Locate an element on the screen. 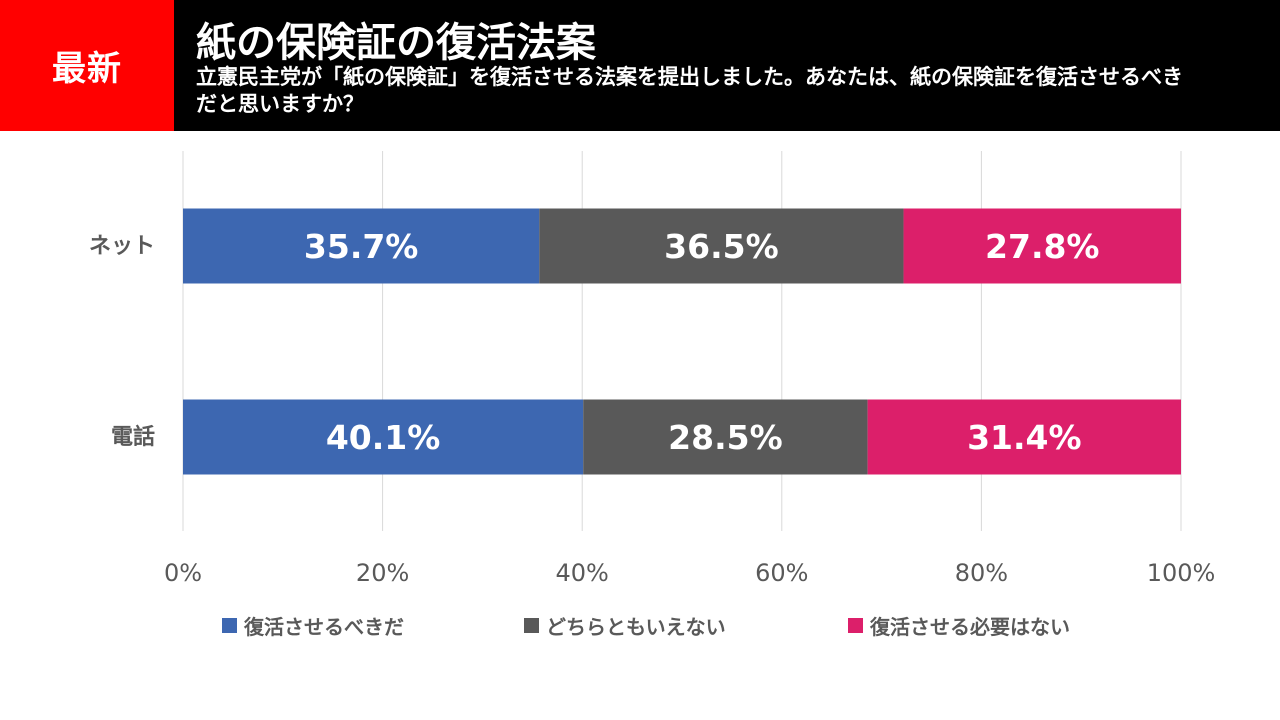  data-label: 28.5% is located at coordinates (725, 437).